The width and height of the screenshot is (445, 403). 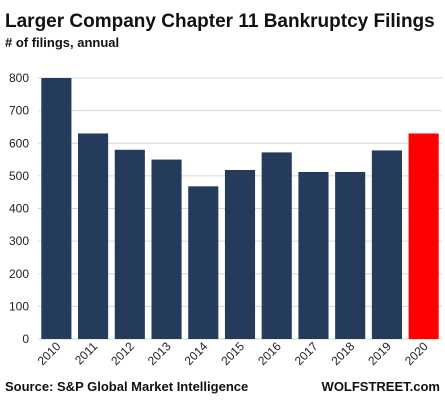 What do you see at coordinates (19, 241) in the screenshot?
I see `y-tick-label: 300` at bounding box center [19, 241].